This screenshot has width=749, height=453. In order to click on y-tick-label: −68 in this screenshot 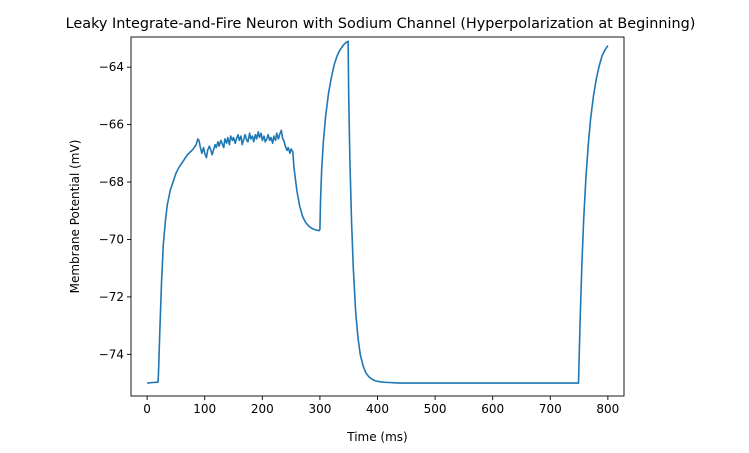, I will do `click(111, 182)`.